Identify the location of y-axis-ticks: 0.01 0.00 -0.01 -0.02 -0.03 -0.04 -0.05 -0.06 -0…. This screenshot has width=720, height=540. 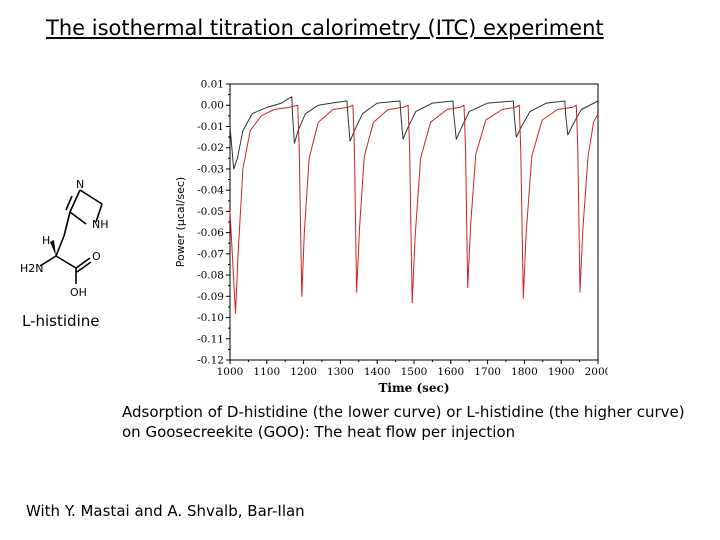
(213, 223).